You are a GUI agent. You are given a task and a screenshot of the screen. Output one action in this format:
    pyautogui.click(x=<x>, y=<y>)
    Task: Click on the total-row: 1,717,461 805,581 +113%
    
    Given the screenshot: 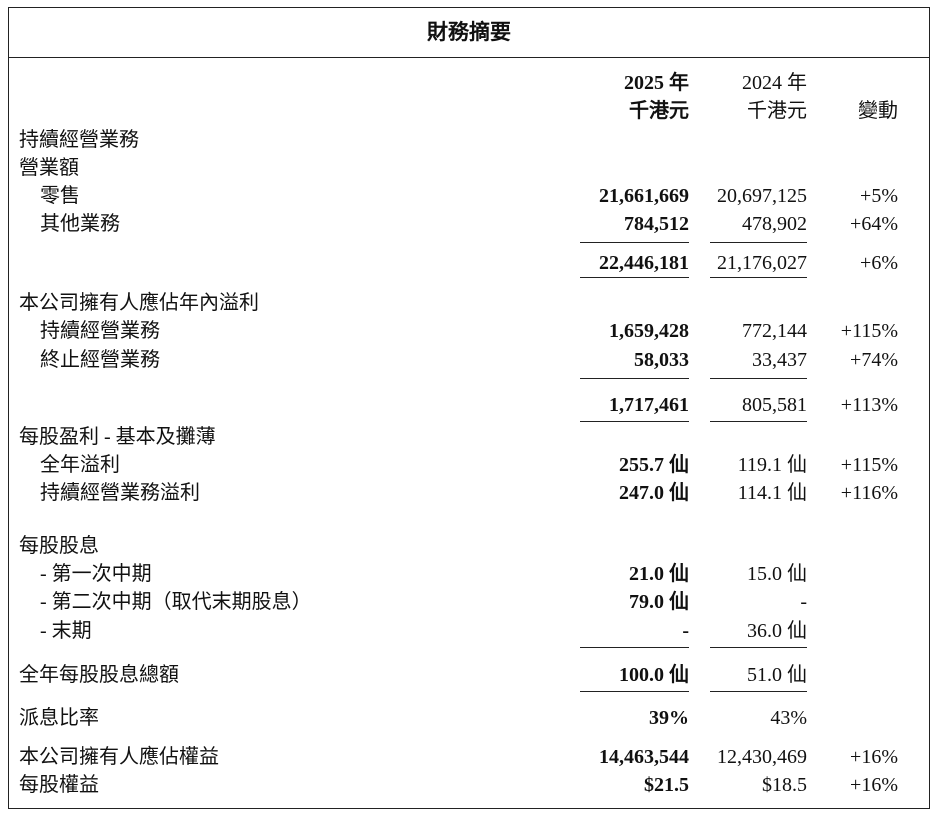 What is the action you would take?
    pyautogui.click(x=753, y=405)
    